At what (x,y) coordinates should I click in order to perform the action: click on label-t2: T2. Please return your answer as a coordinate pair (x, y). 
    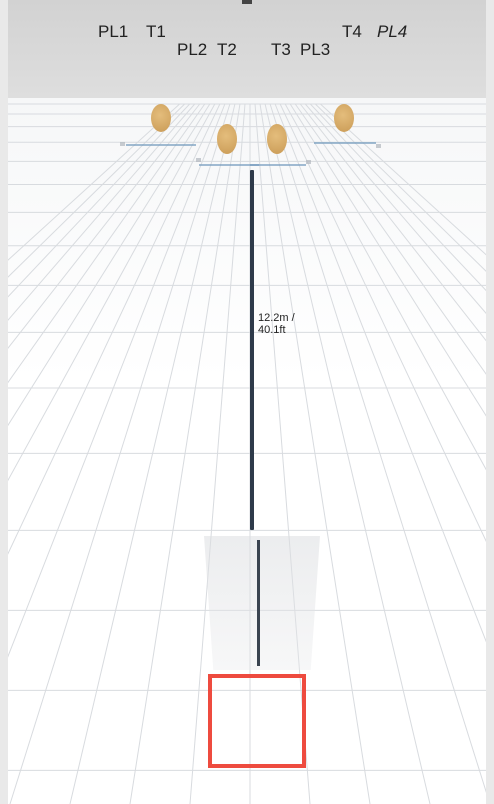
    Looking at the image, I should click on (227, 49).